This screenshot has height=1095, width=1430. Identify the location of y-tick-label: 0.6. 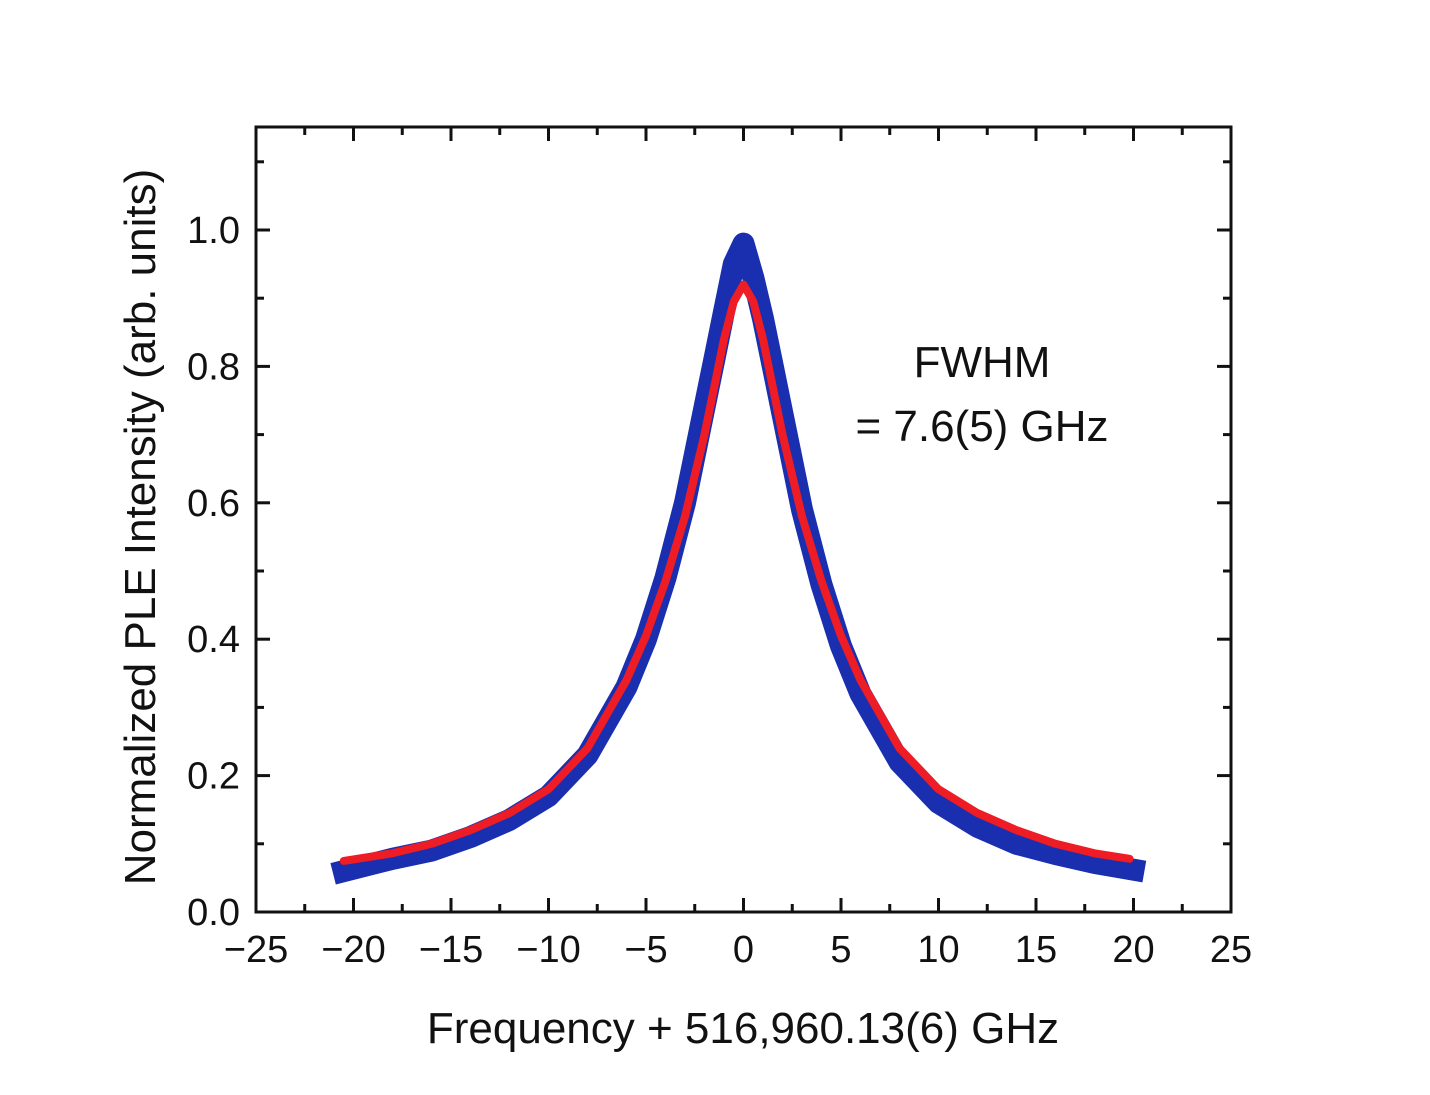
(213, 504).